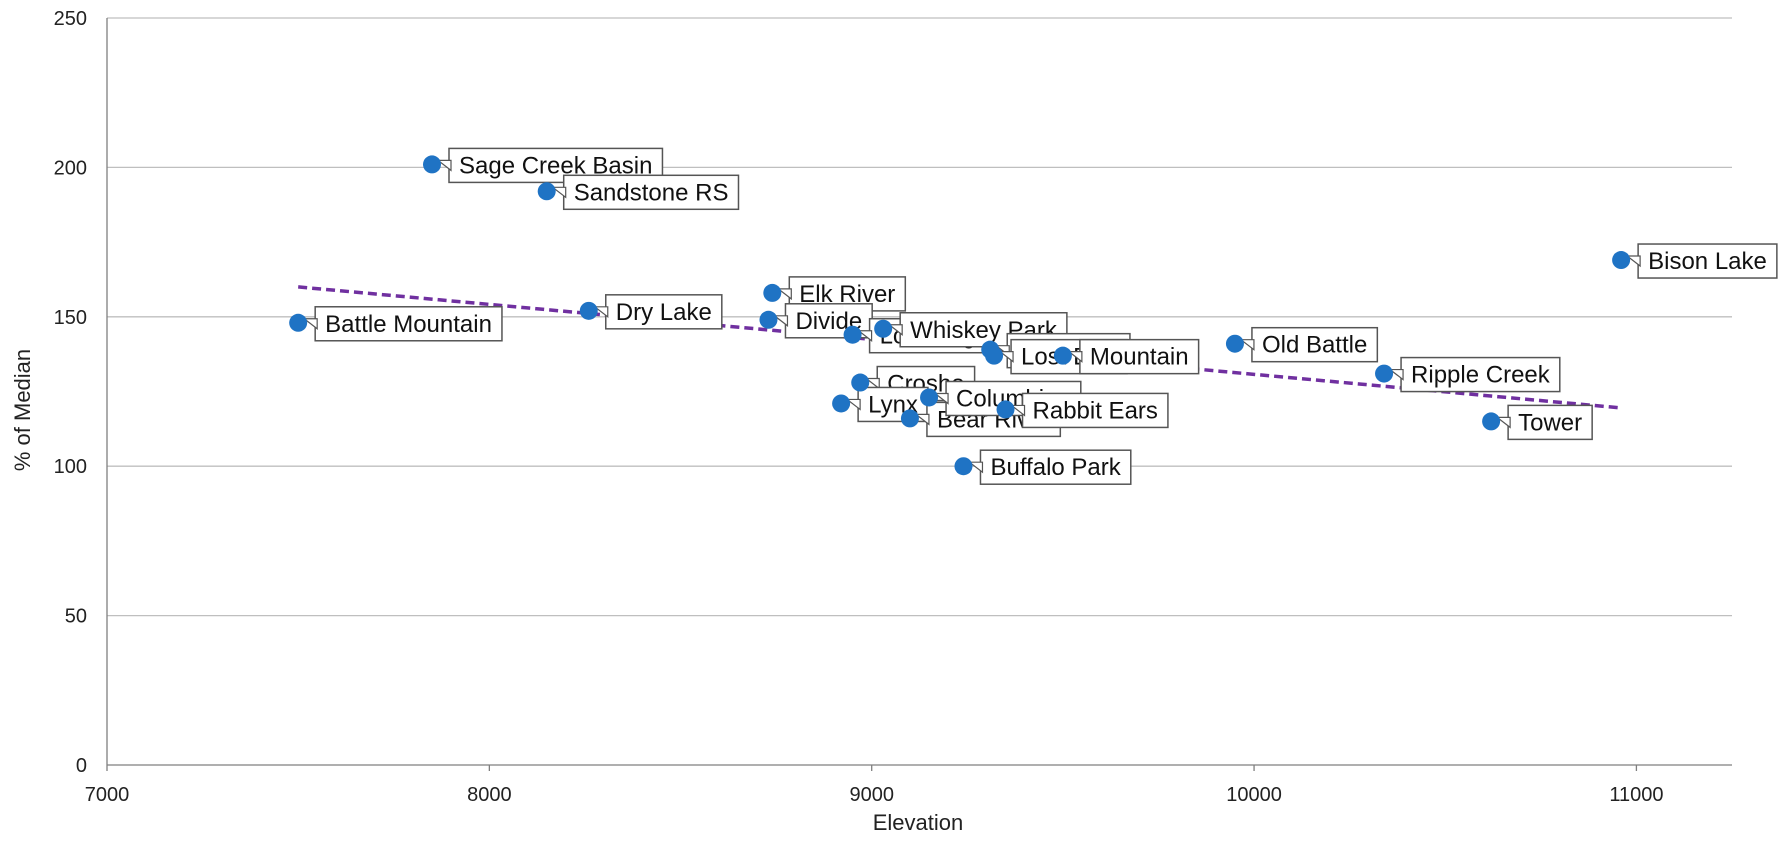 The image size is (1787, 842). I want to click on point-label: Buffalo Park, so click(1049, 467).